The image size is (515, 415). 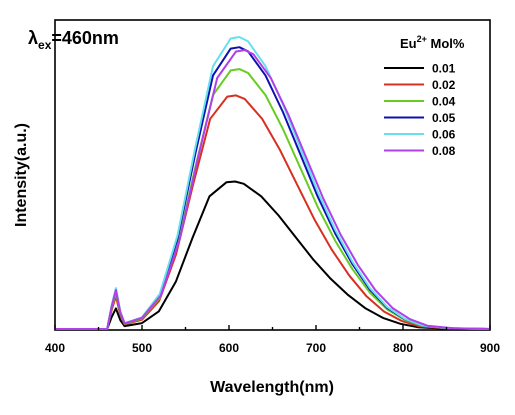 What do you see at coordinates (272, 387) in the screenshot?
I see `x-axis-title: Wavelength(nm)` at bounding box center [272, 387].